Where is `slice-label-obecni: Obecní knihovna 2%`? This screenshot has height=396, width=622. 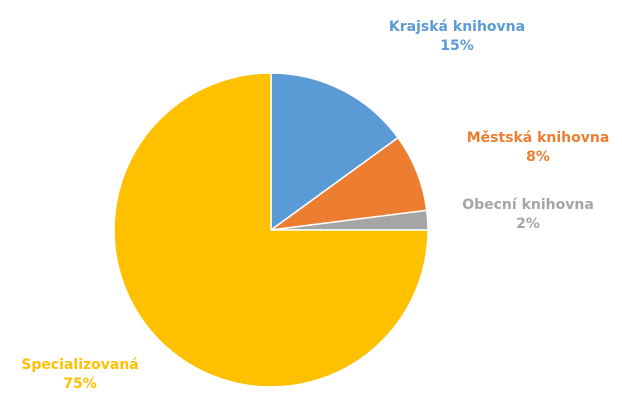
slice-label-obecni: Obecní knihovna 2% is located at coordinates (528, 215).